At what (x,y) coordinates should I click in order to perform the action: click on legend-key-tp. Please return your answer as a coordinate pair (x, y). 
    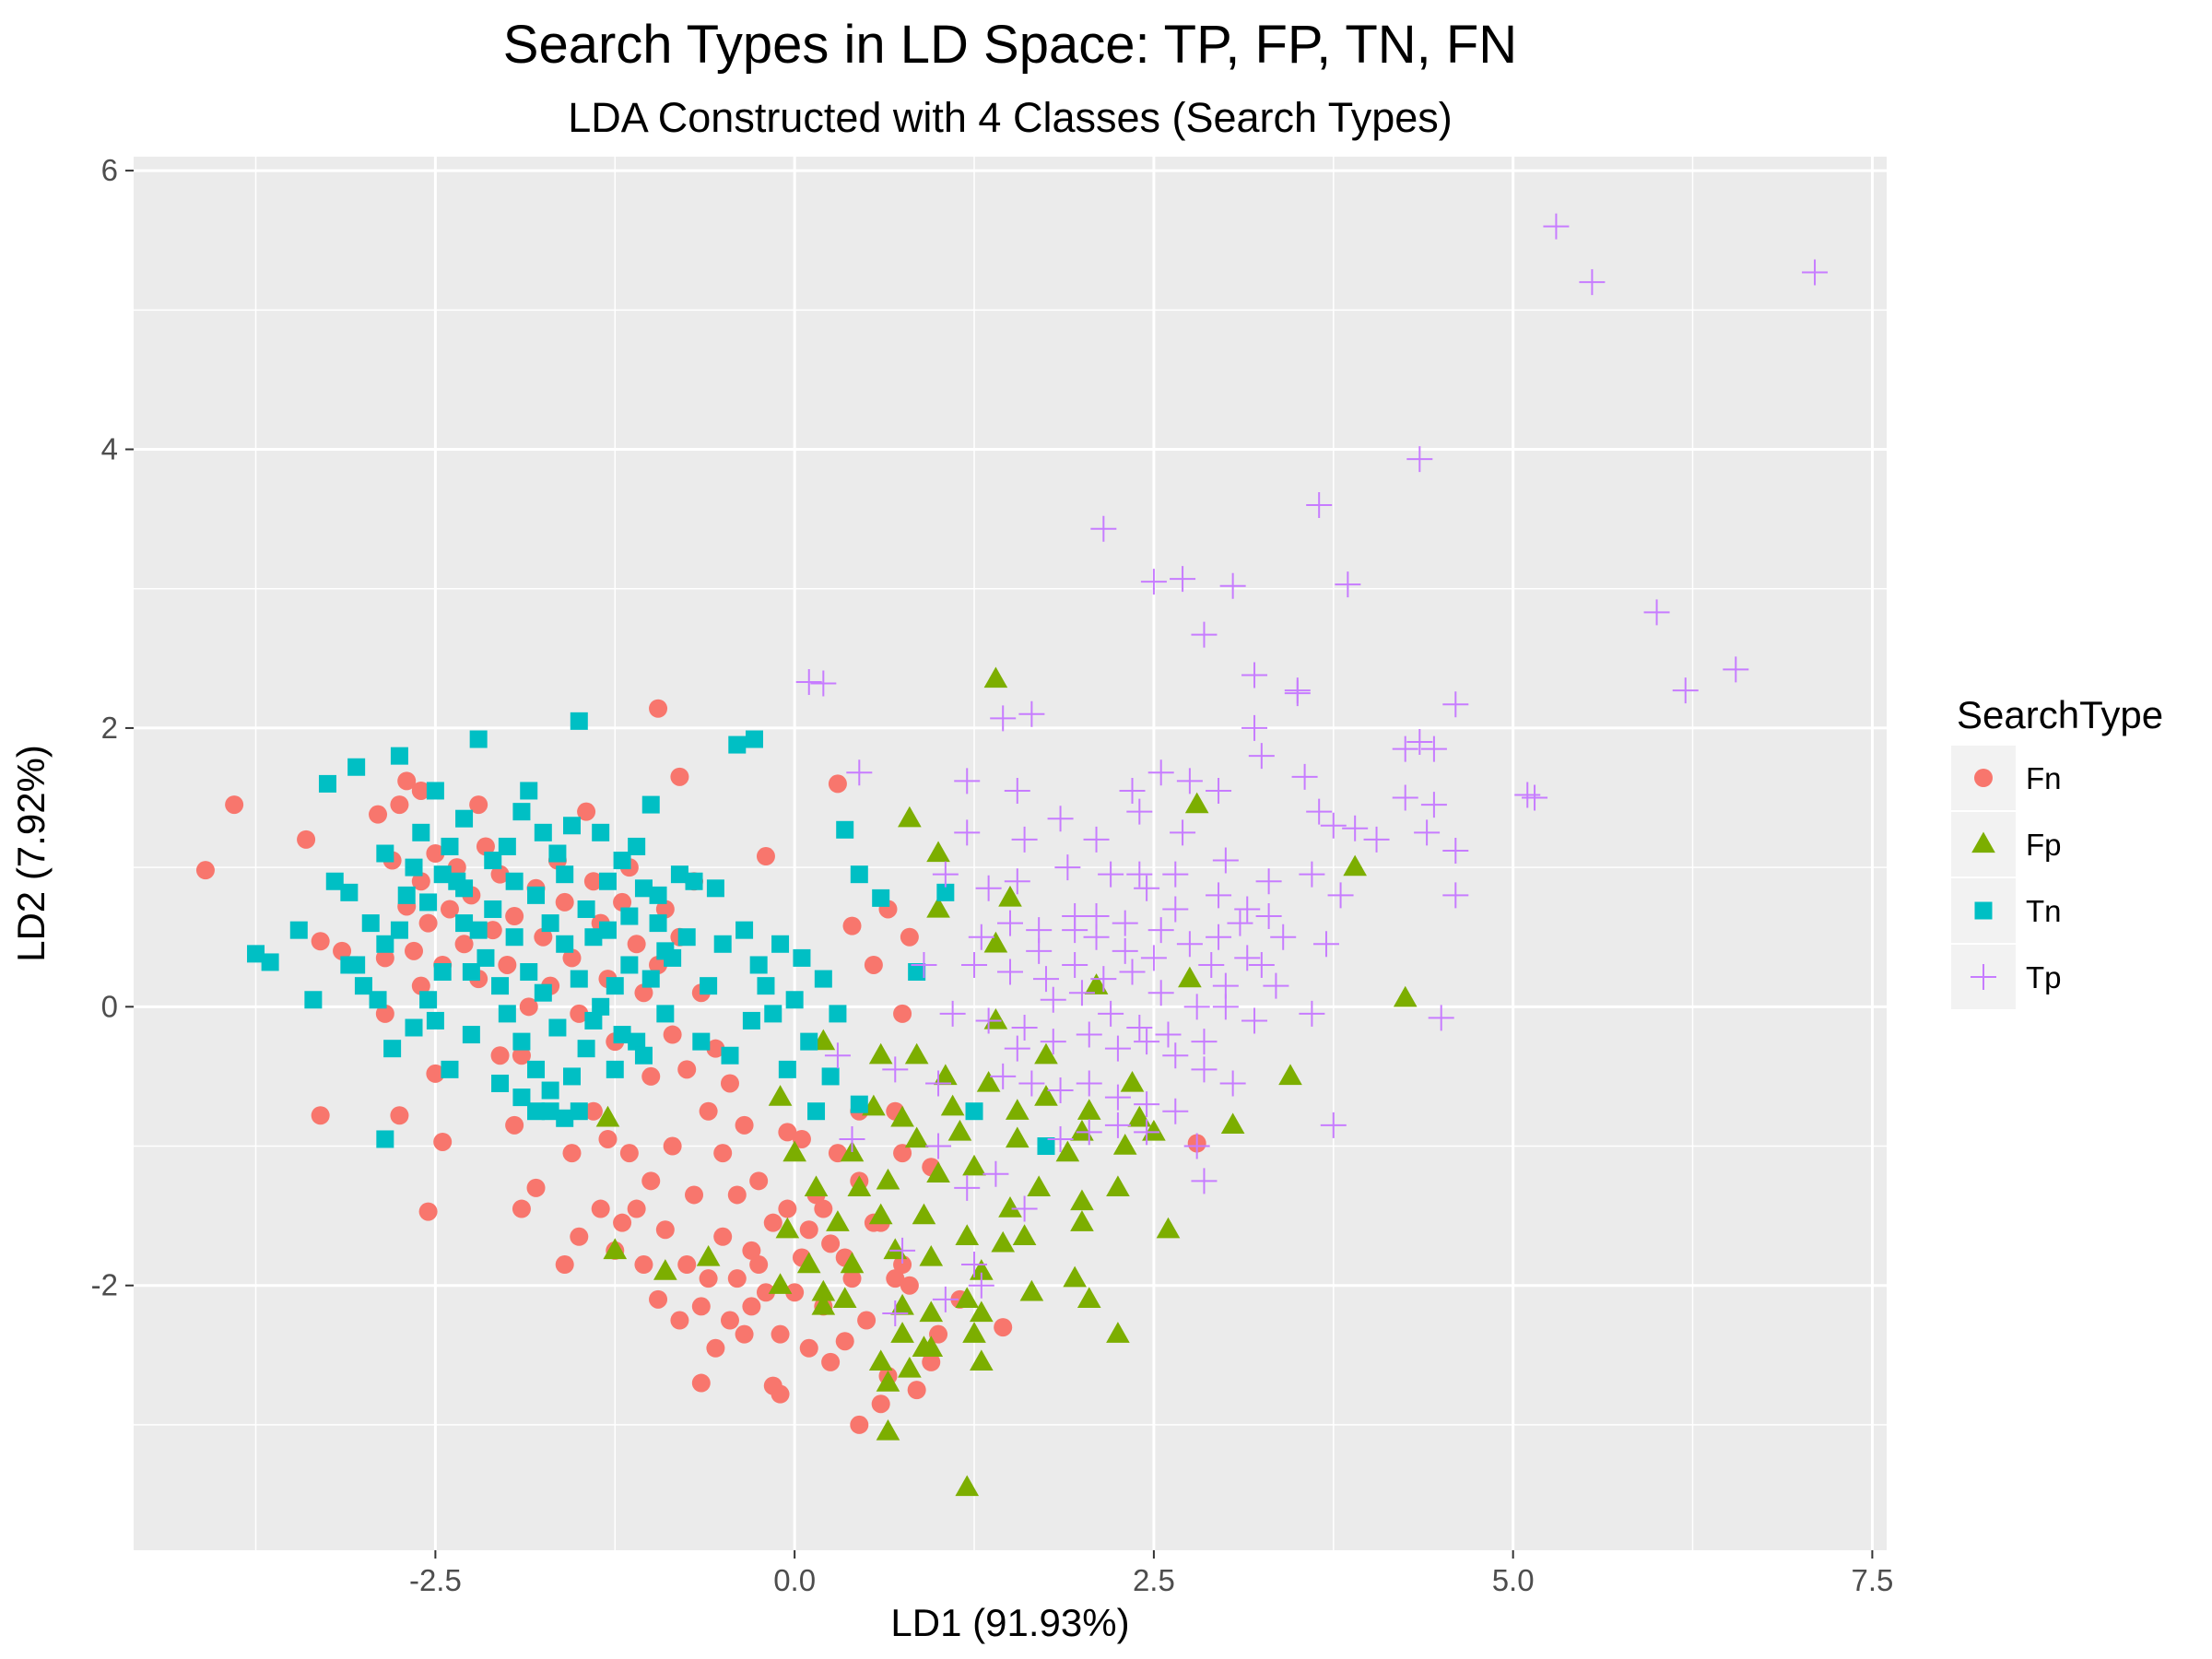
    Looking at the image, I should click on (1983, 977).